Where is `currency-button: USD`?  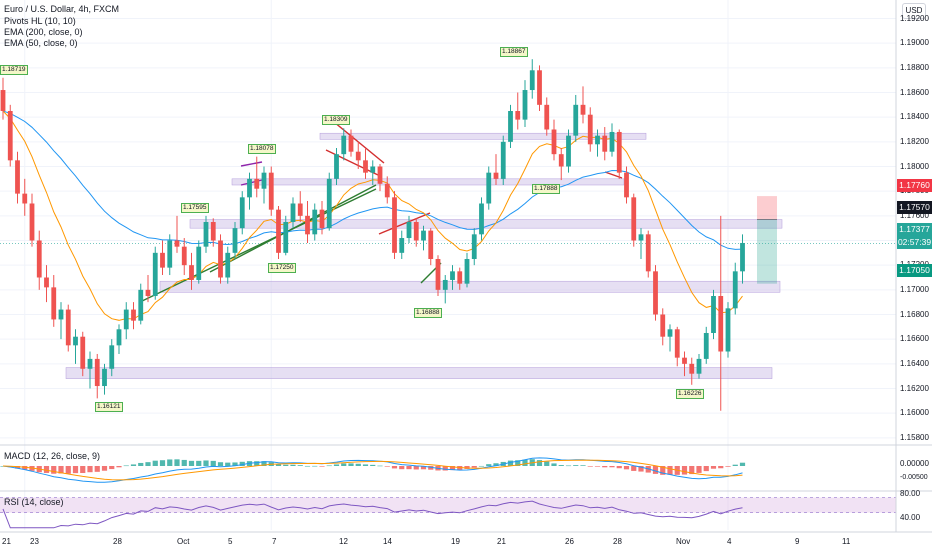
currency-button: USD is located at coordinates (914, 11).